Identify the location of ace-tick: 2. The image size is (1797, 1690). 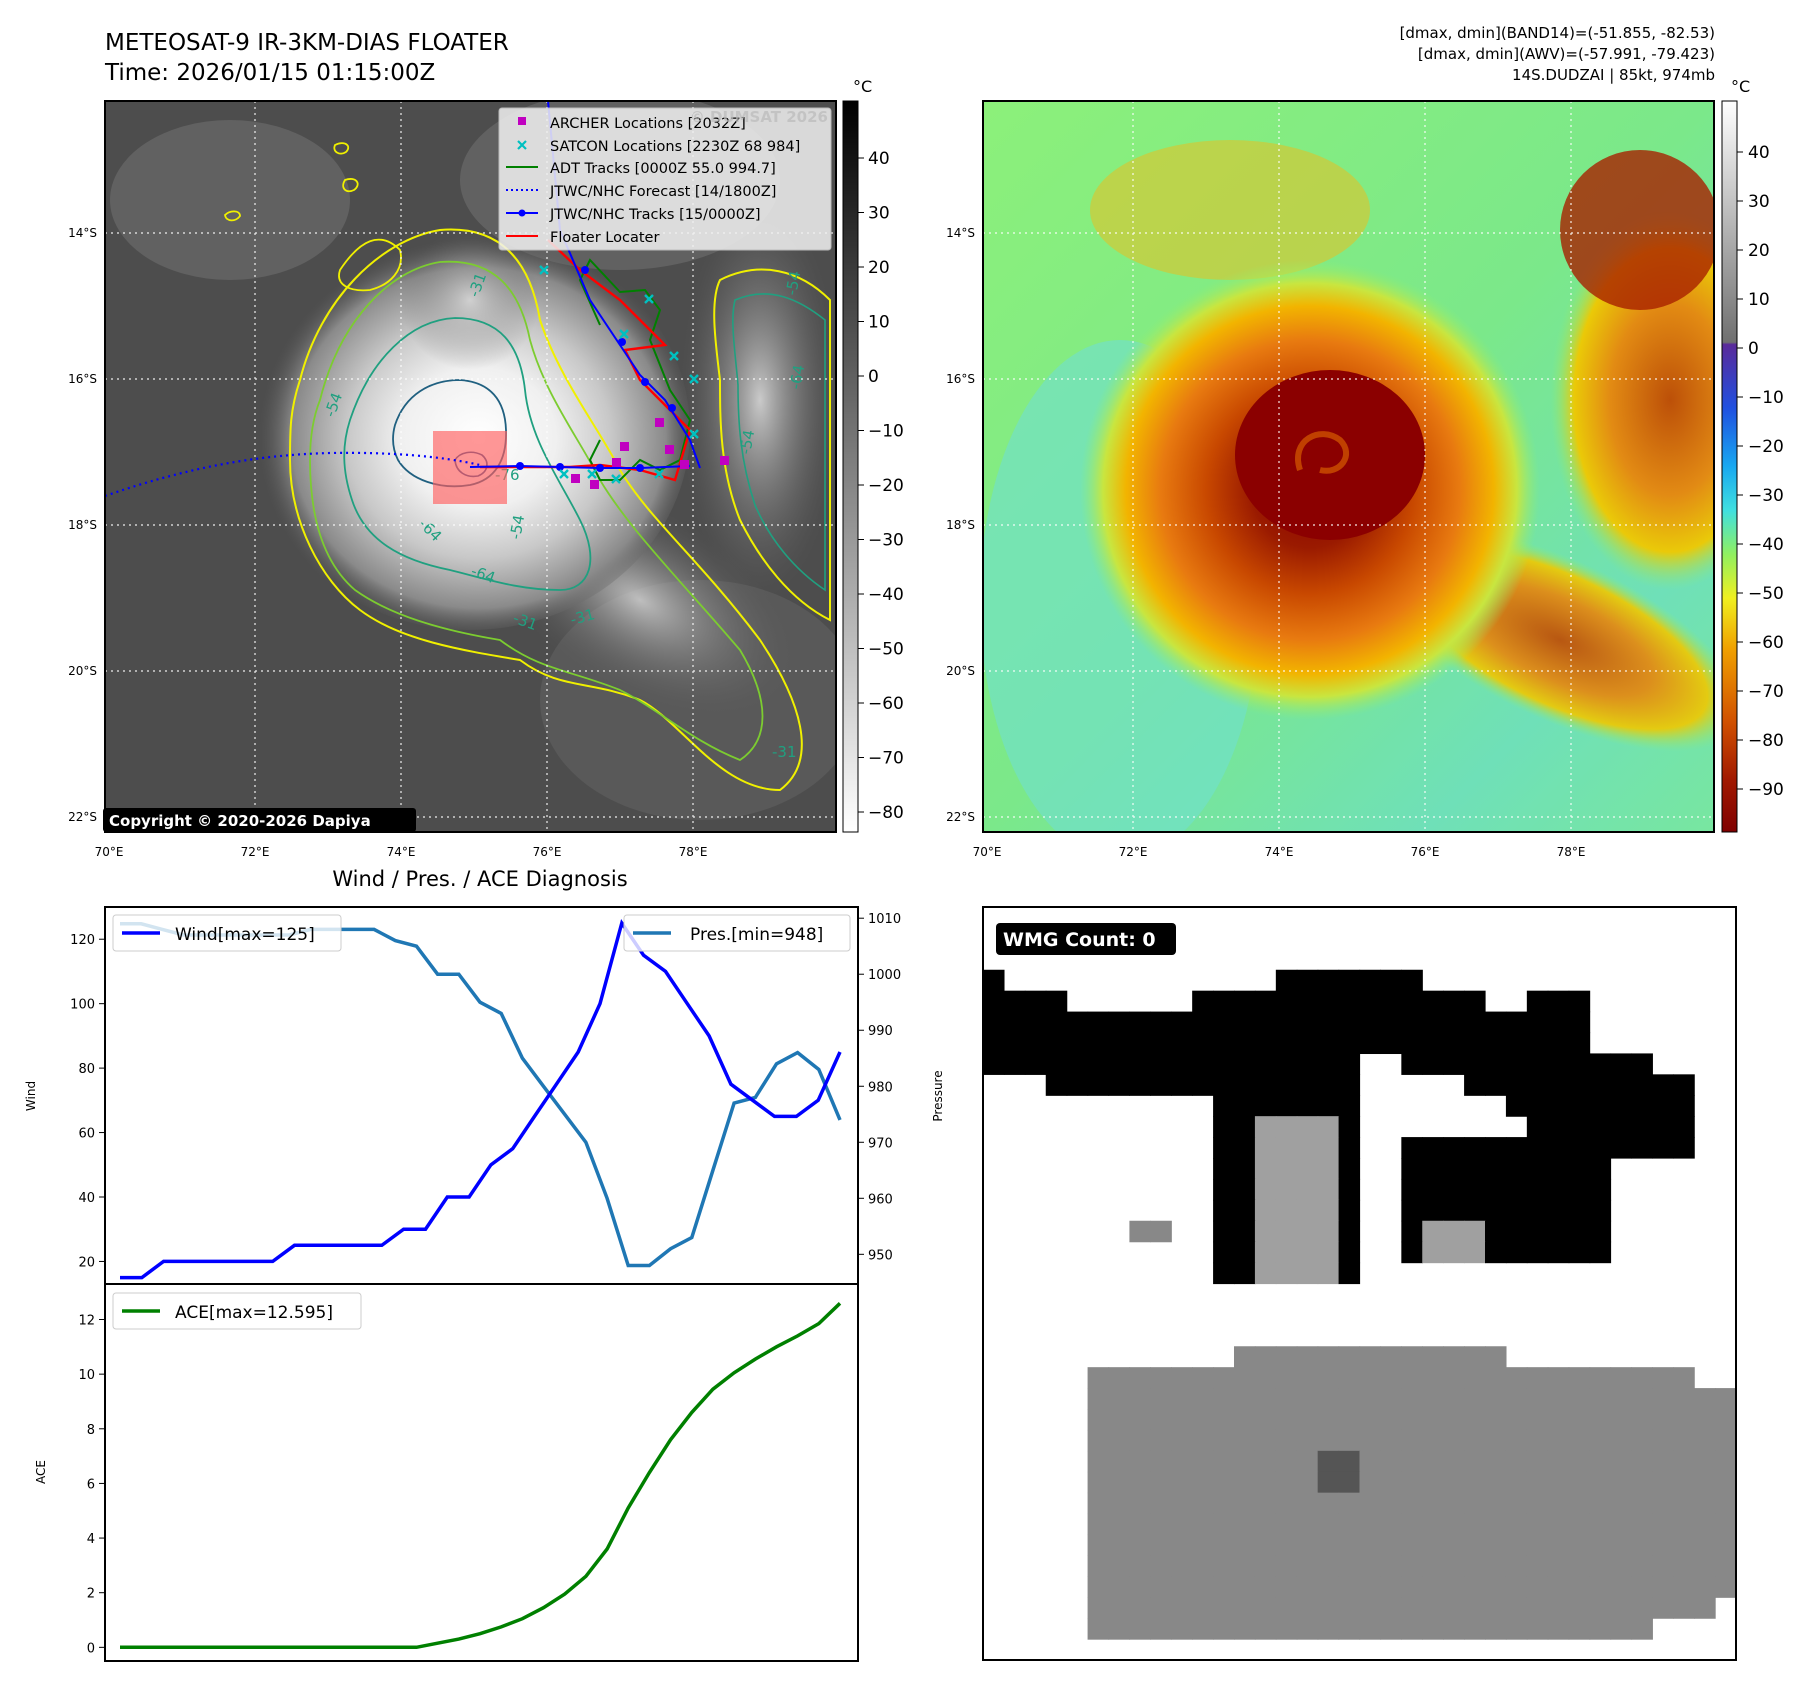
(91, 1594).